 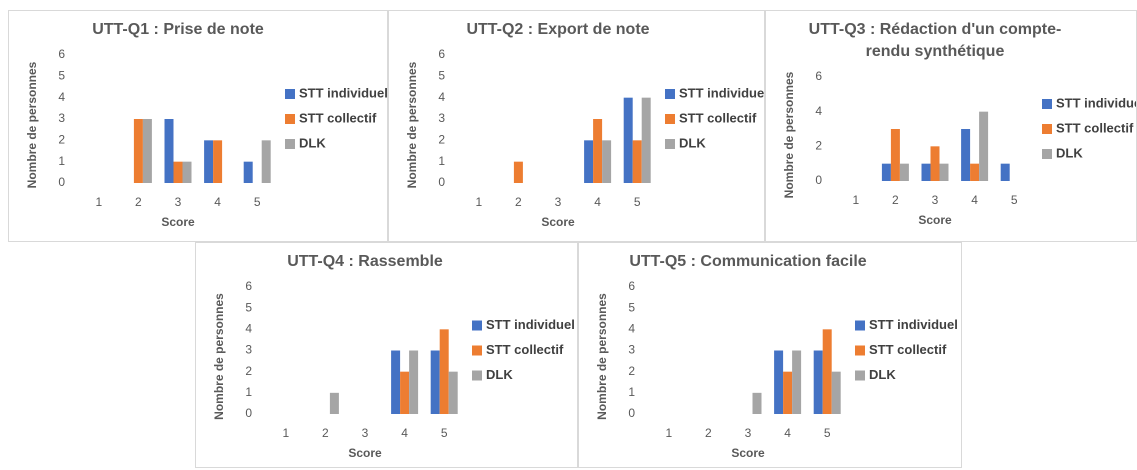 What do you see at coordinates (748, 261) in the screenshot?
I see `chart-title: UTT-Q5 : Communication facile` at bounding box center [748, 261].